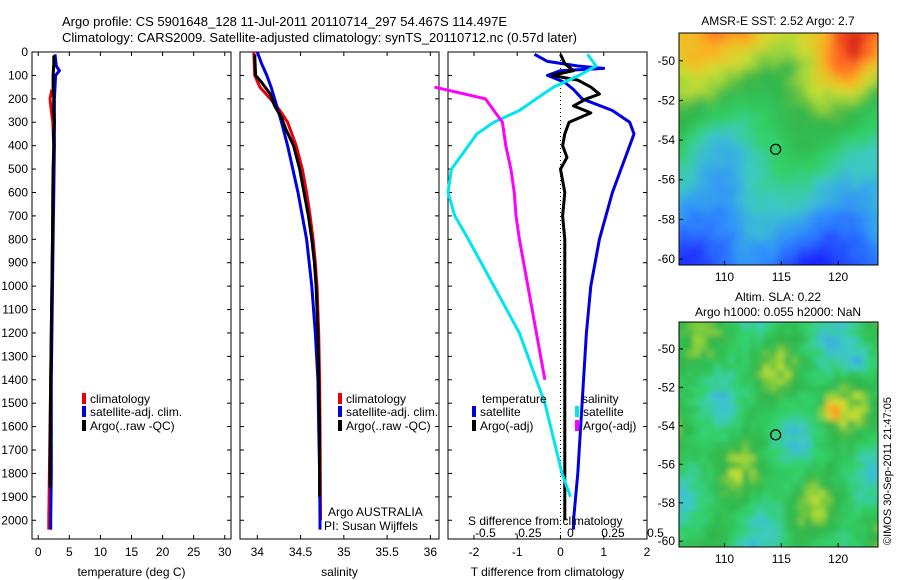 This screenshot has width=900, height=580. I want to click on y-tick-label: 1400, so click(14, 380).